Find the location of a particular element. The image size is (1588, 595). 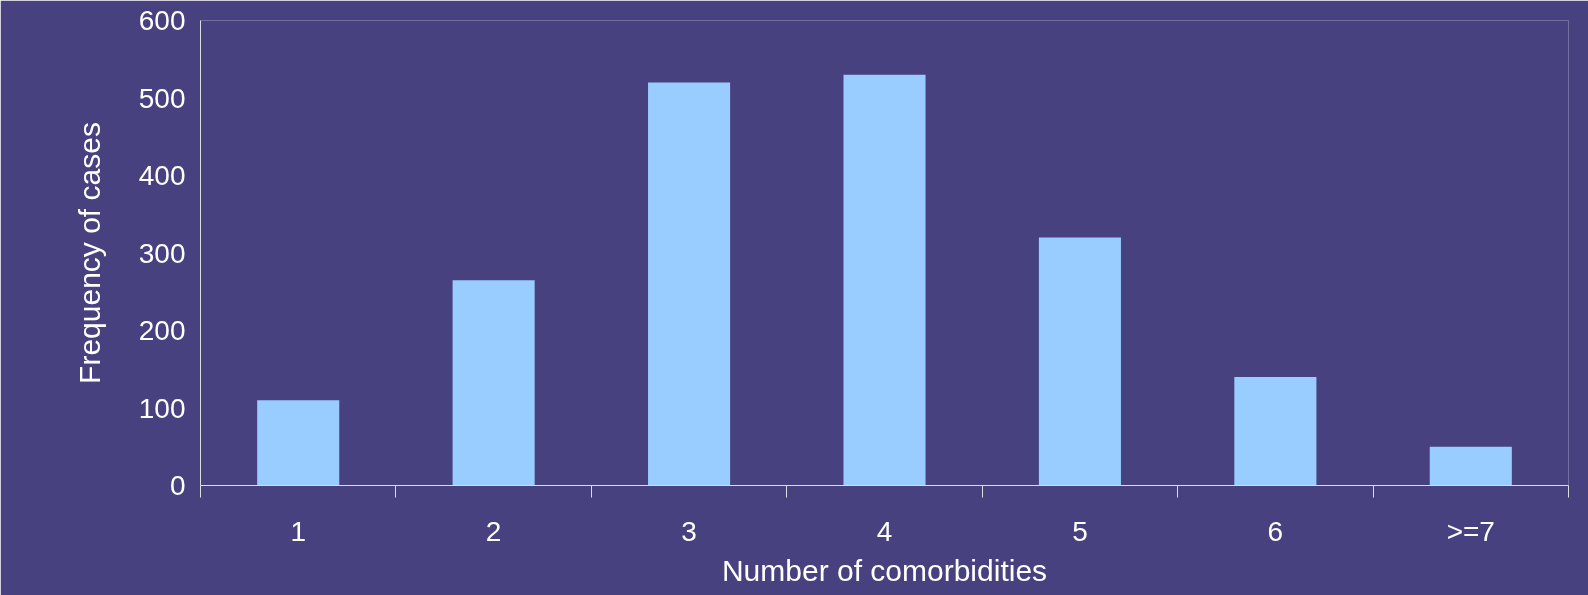

y-tick-label: 100 is located at coordinates (162, 408).